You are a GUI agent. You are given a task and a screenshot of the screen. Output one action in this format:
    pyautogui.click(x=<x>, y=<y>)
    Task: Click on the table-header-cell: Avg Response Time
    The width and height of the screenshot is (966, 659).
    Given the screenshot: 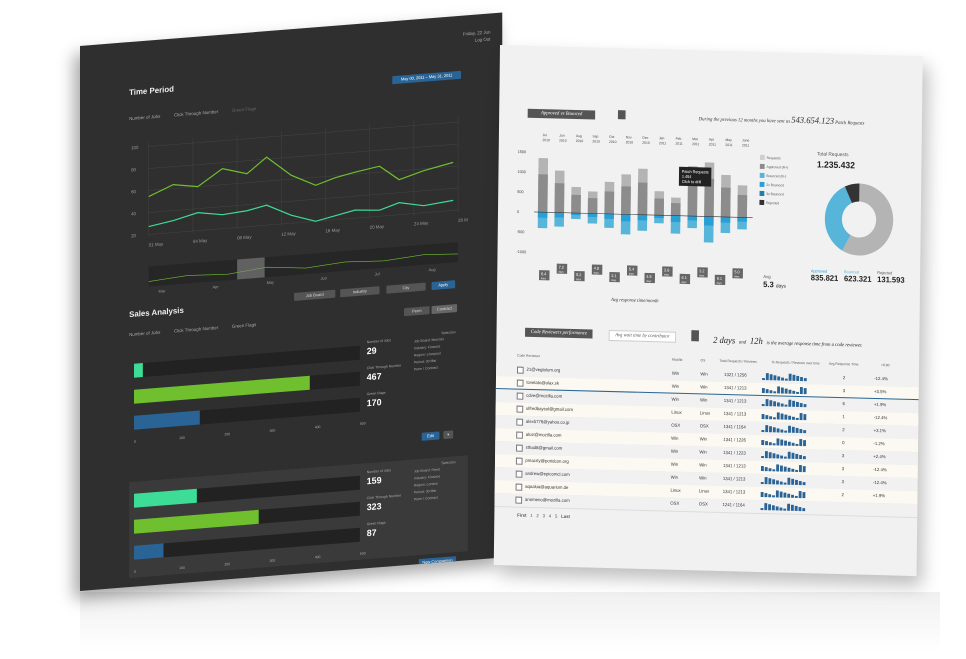 What is the action you would take?
    pyautogui.click(x=843, y=364)
    